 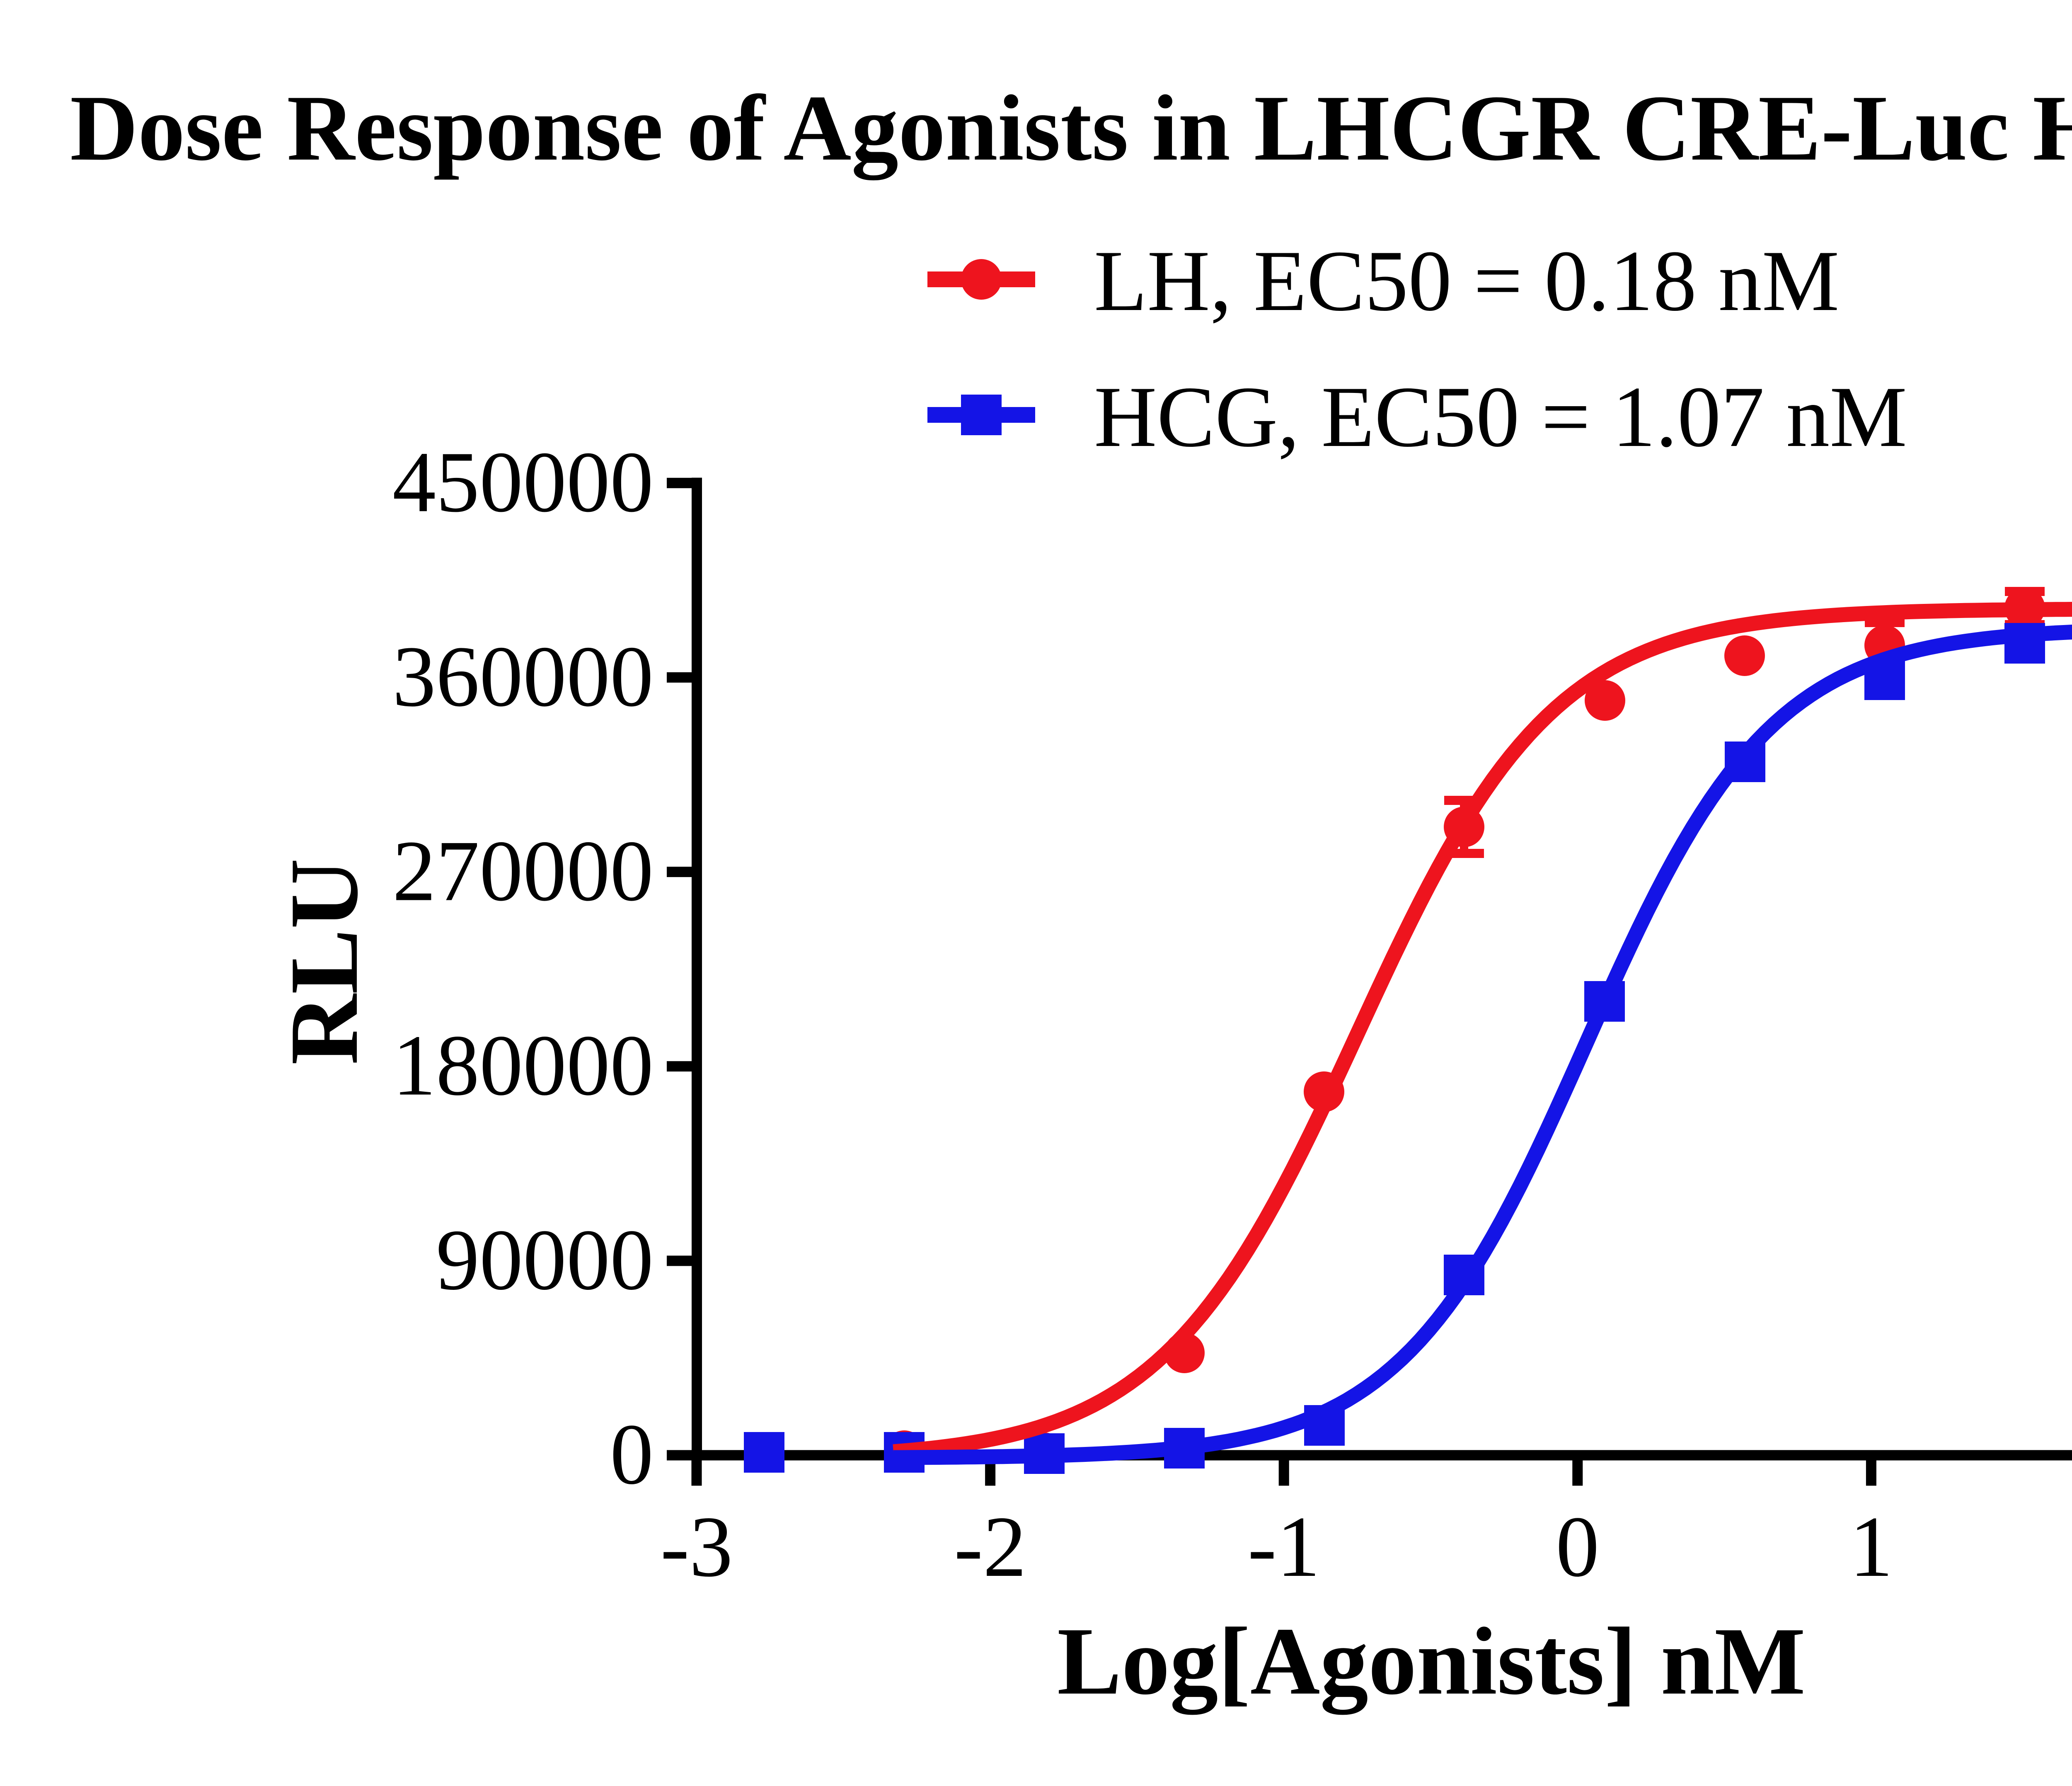 What do you see at coordinates (697, 1547) in the screenshot?
I see `svg-text: -3` at bounding box center [697, 1547].